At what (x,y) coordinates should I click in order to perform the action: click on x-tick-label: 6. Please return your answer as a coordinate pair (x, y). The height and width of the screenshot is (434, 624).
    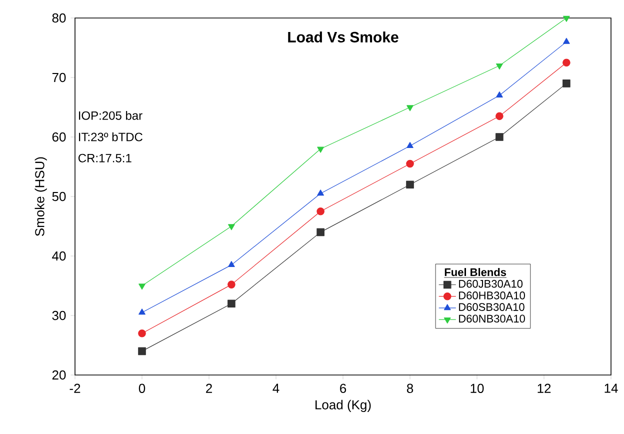
    Looking at the image, I should click on (343, 388).